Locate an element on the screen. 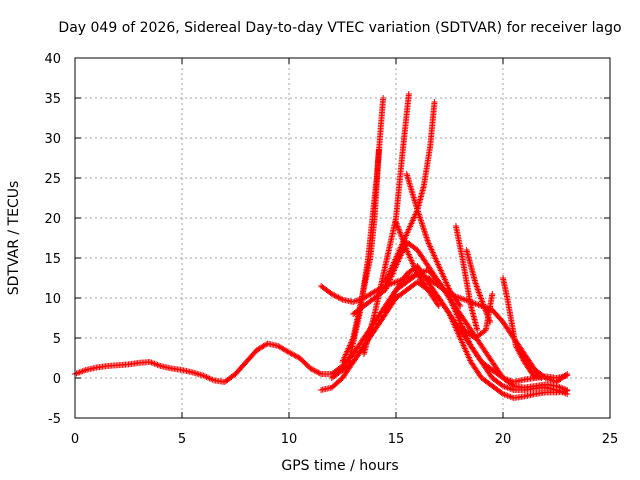  y-tick-label: 20 is located at coordinates (52, 219).